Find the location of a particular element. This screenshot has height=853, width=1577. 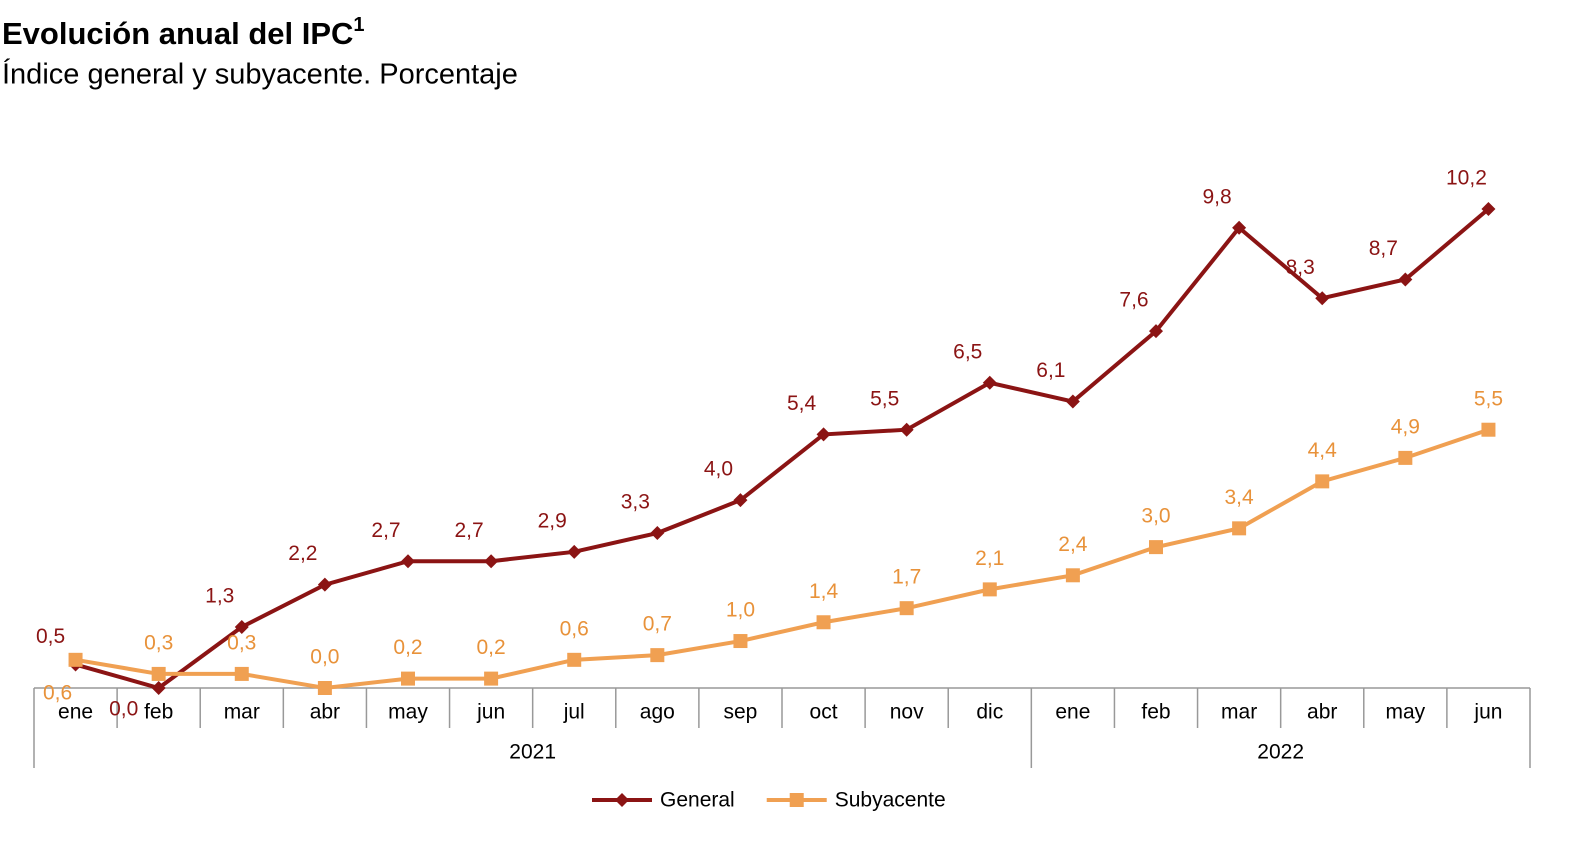

data-label: 3,3 is located at coordinates (635, 502).